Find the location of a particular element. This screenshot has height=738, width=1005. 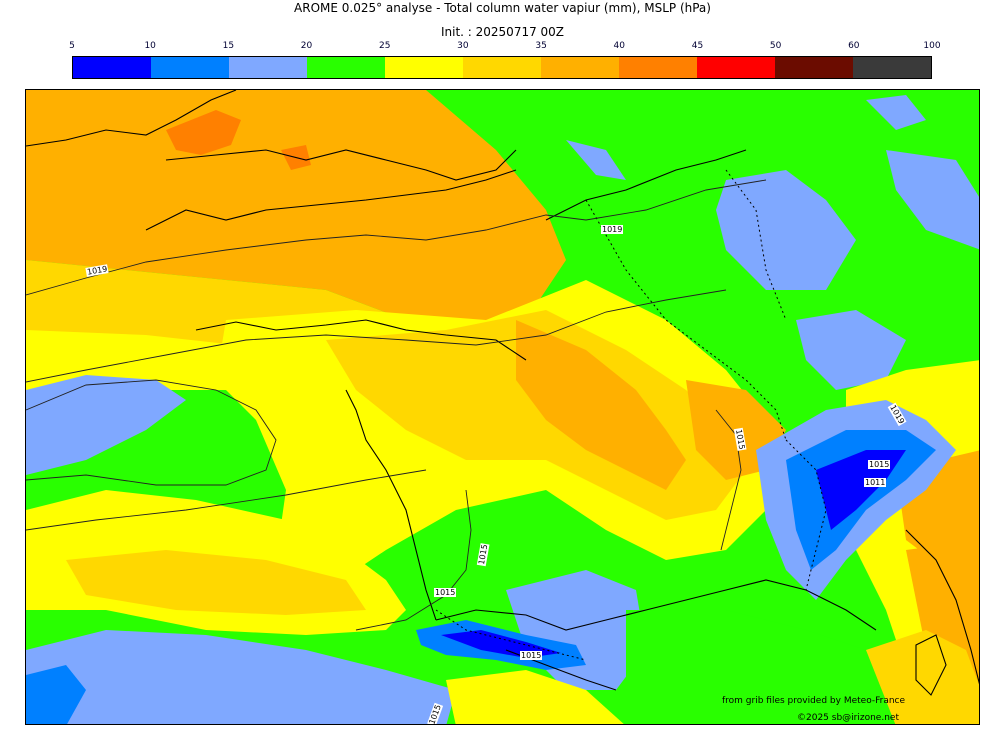

tcwv-field-15-20-germany is located at coordinates (786, 230).